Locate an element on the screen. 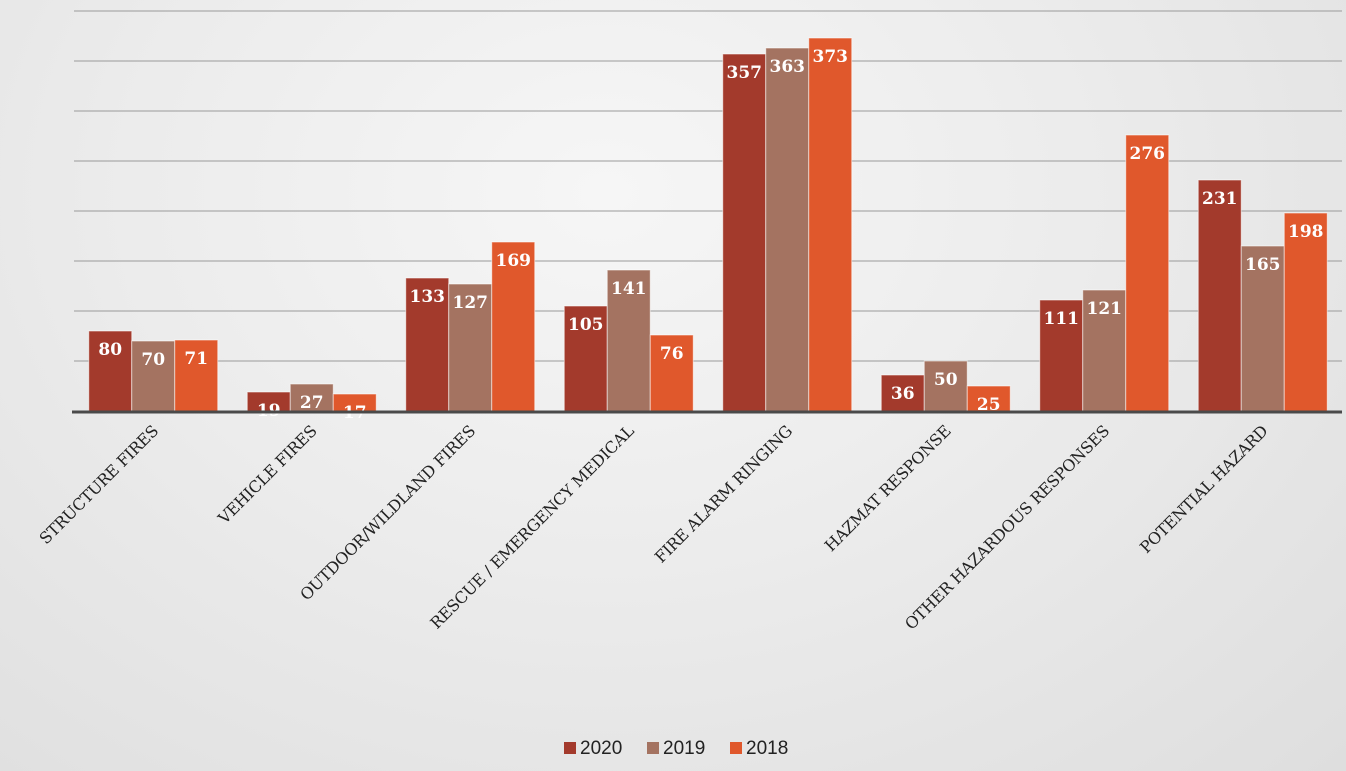 The image size is (1346, 771). data-label: 363 is located at coordinates (788, 67).